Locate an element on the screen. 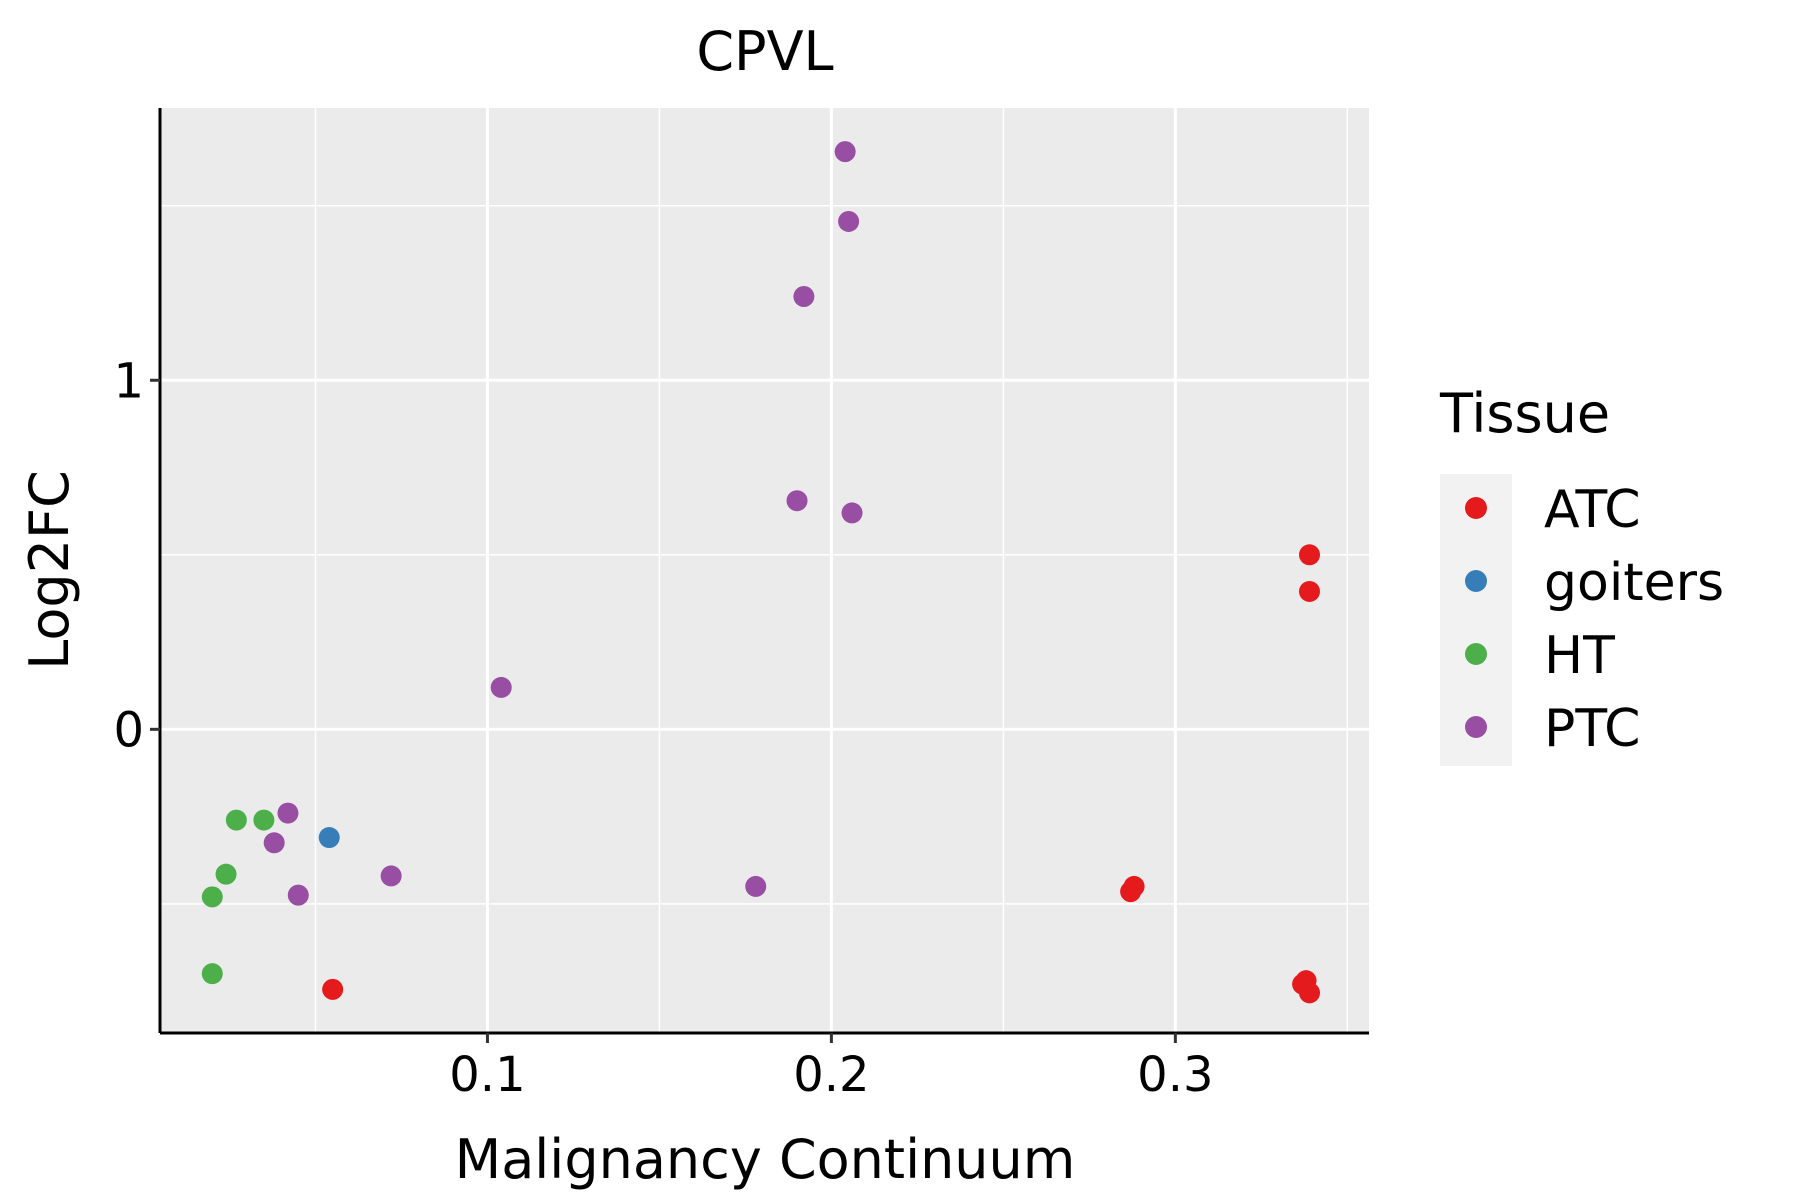 The height and width of the screenshot is (1200, 1800). legend-key-ht is located at coordinates (1476, 654).